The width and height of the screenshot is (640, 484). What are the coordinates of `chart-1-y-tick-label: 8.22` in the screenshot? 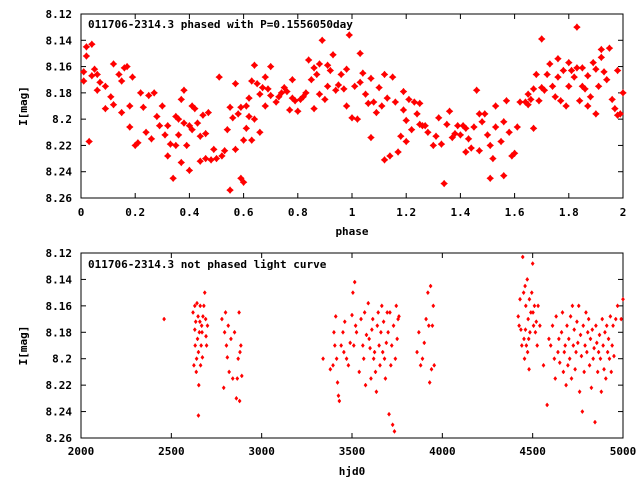 It's located at (59, 385).